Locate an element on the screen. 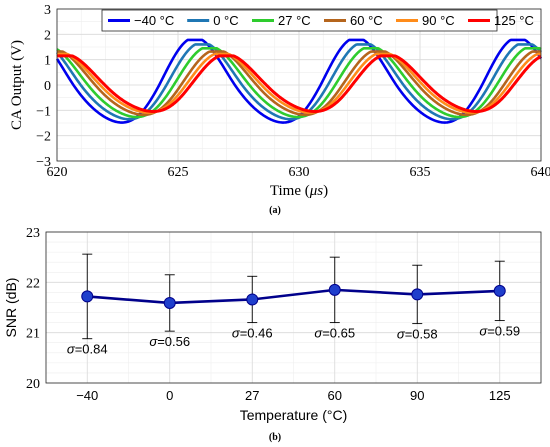 The image size is (550, 447). y-tick-label: 1 is located at coordinates (47, 61).